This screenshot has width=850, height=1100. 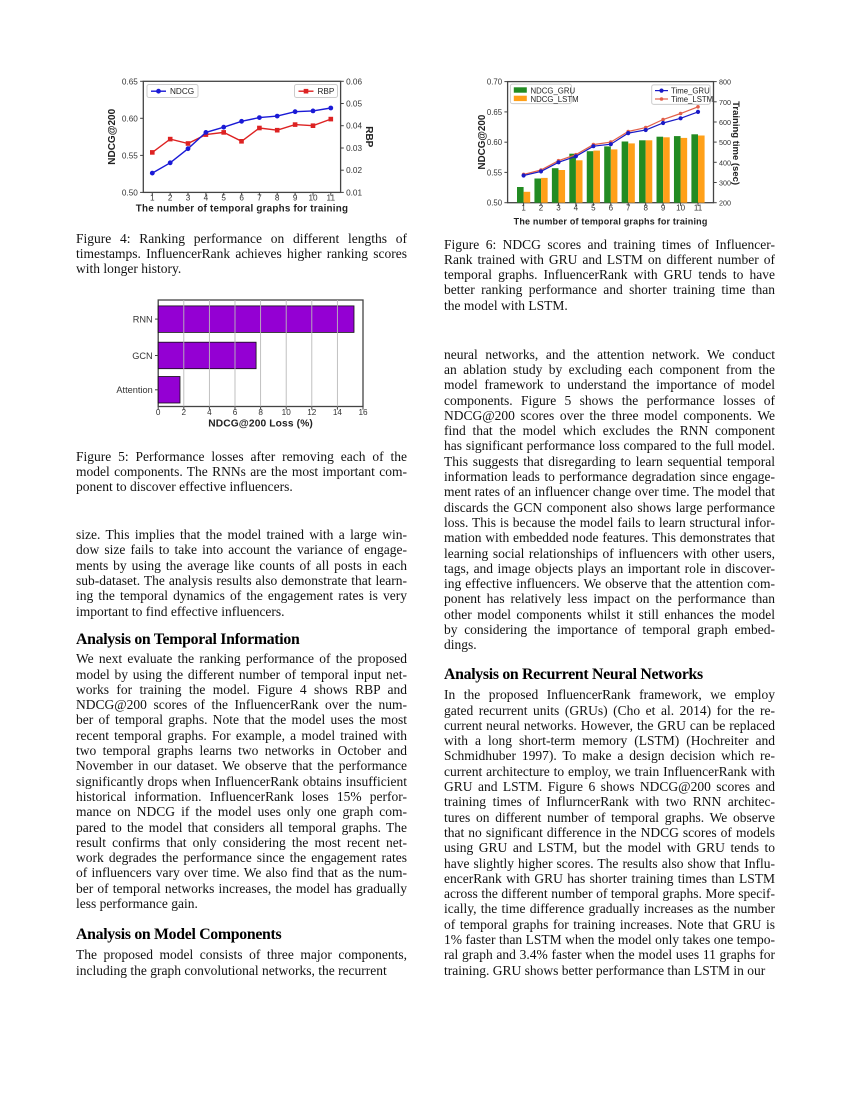 I want to click on svg-text: 0.05, so click(x=354, y=104).